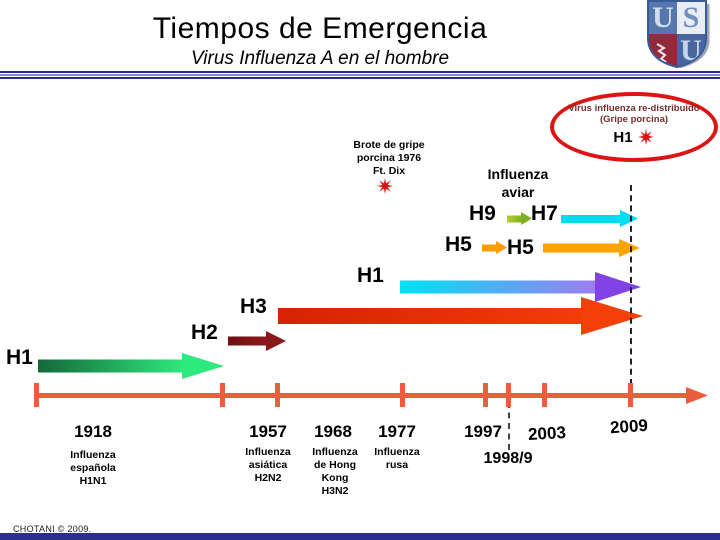  Describe the element at coordinates (363, 395) in the screenshot. I see `timeline-axis` at that location.